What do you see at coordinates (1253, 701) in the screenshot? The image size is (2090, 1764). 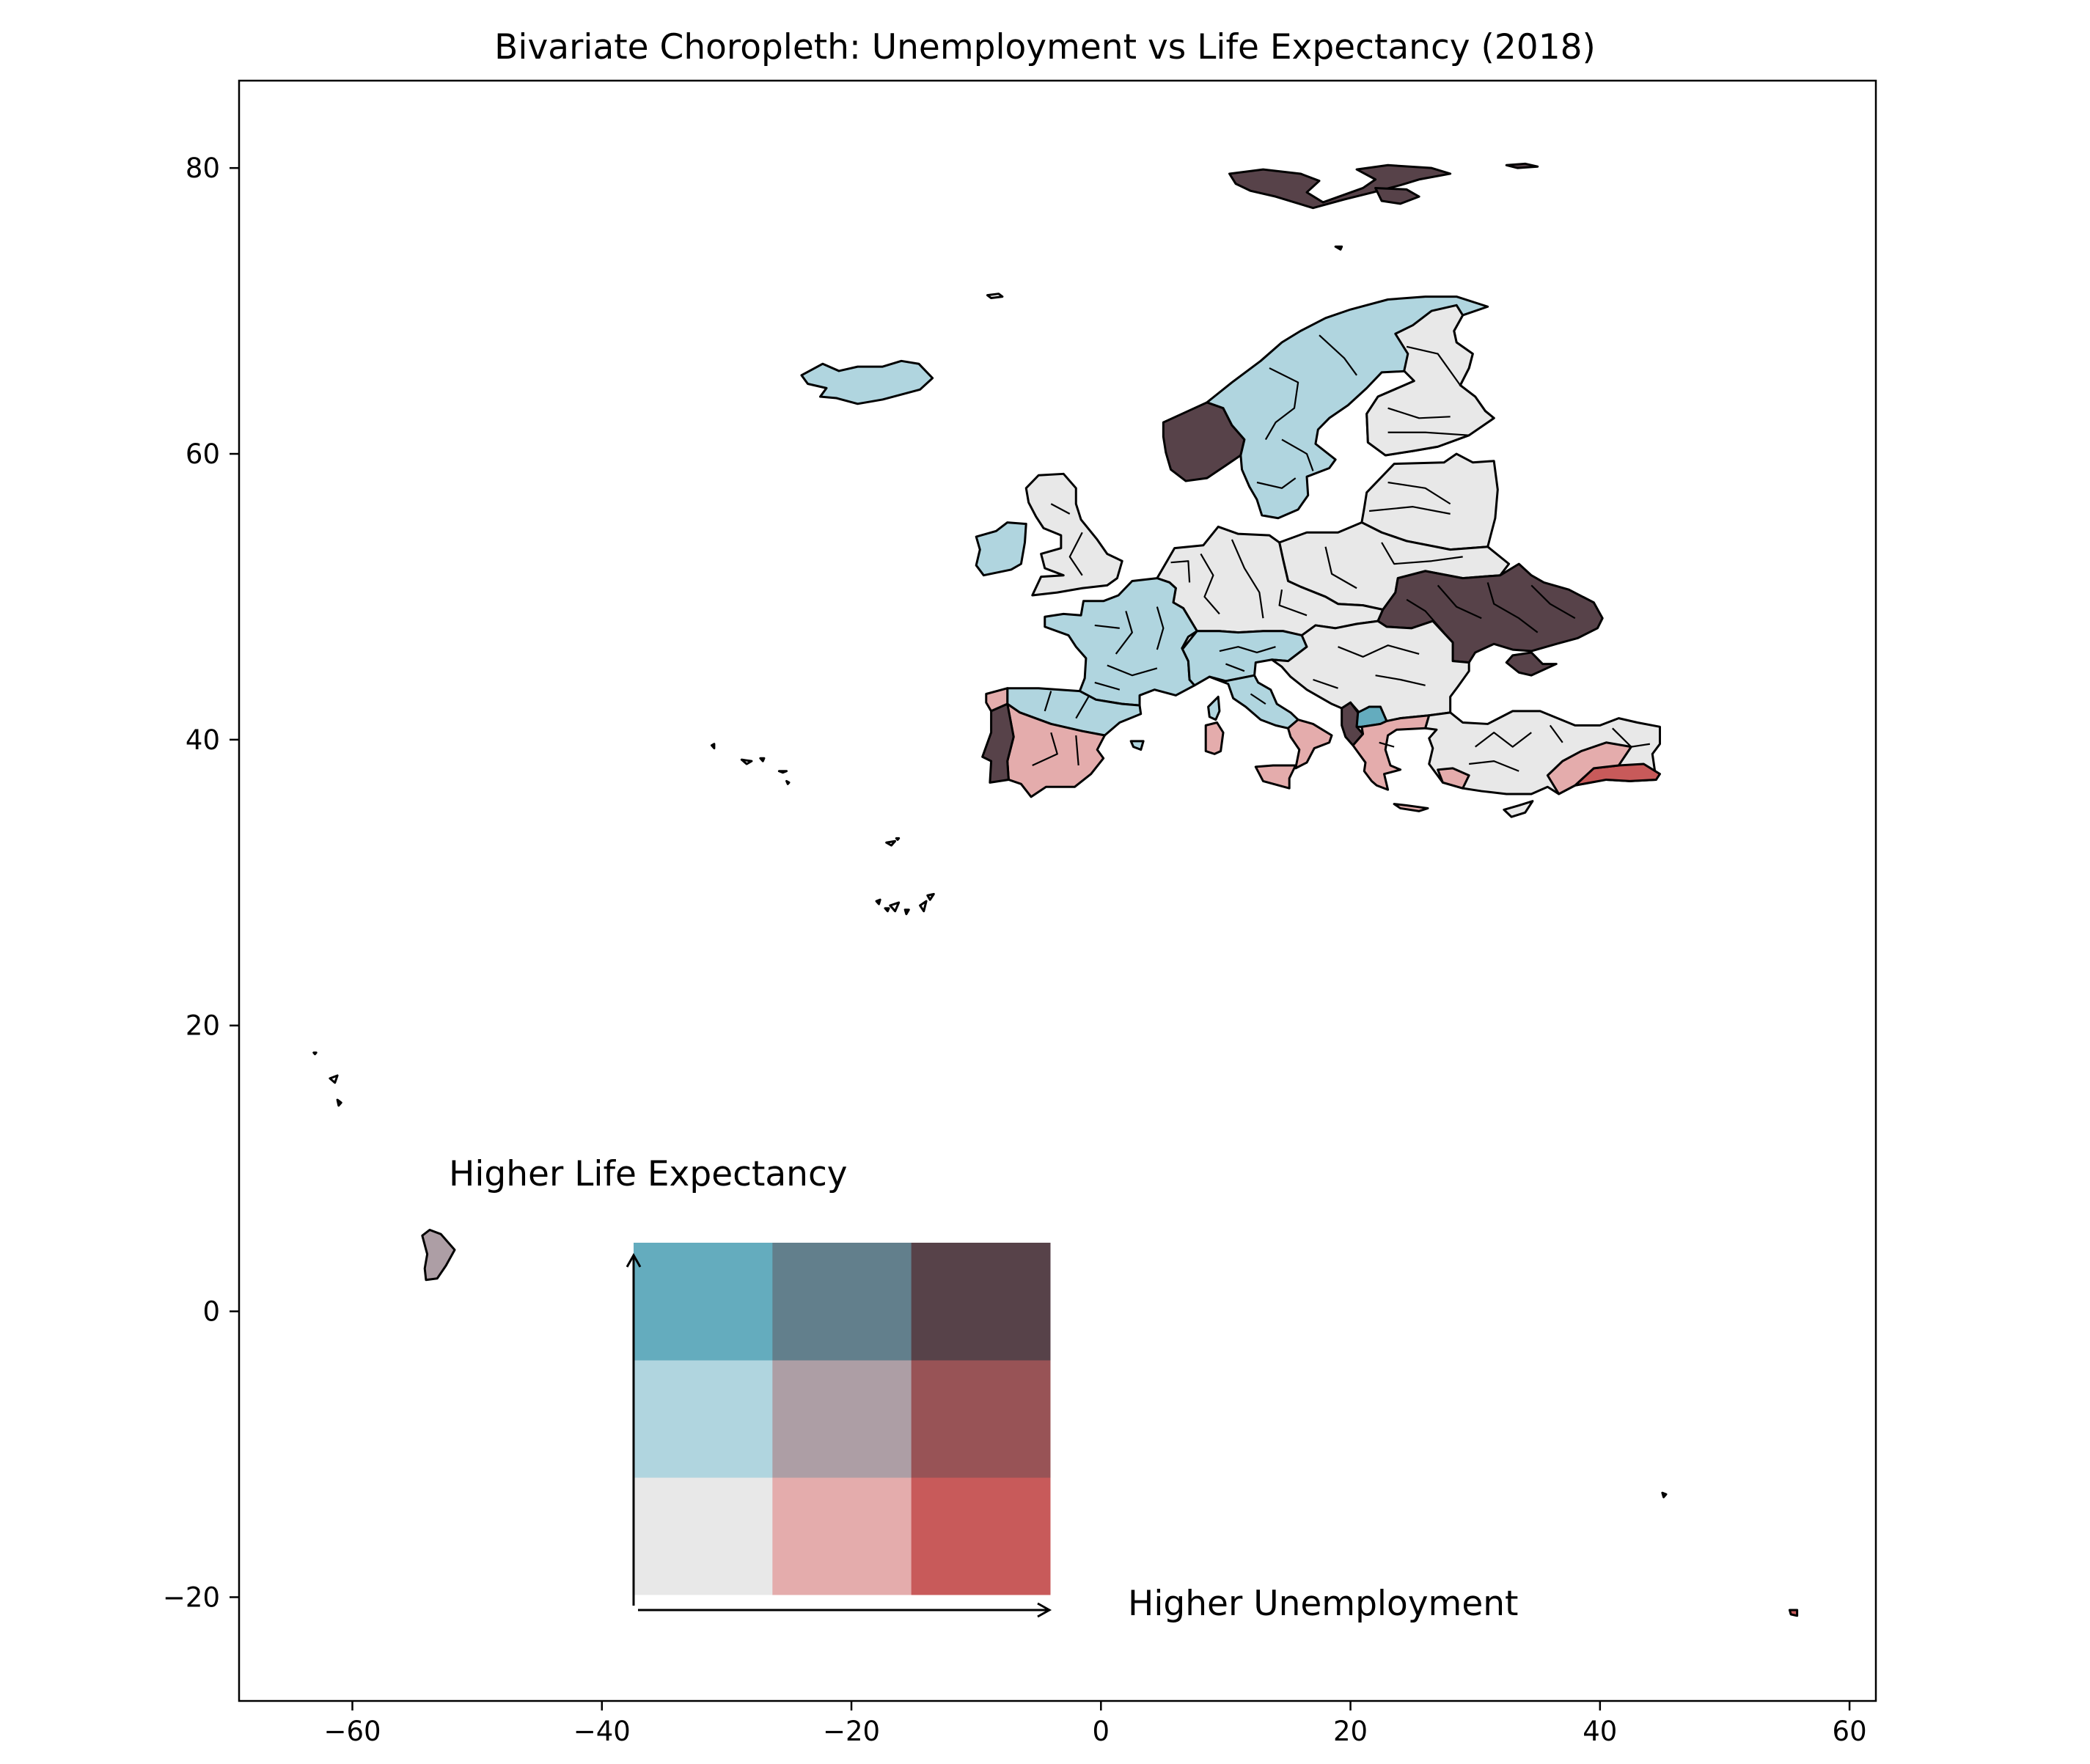 I see `region-italy-north` at bounding box center [1253, 701].